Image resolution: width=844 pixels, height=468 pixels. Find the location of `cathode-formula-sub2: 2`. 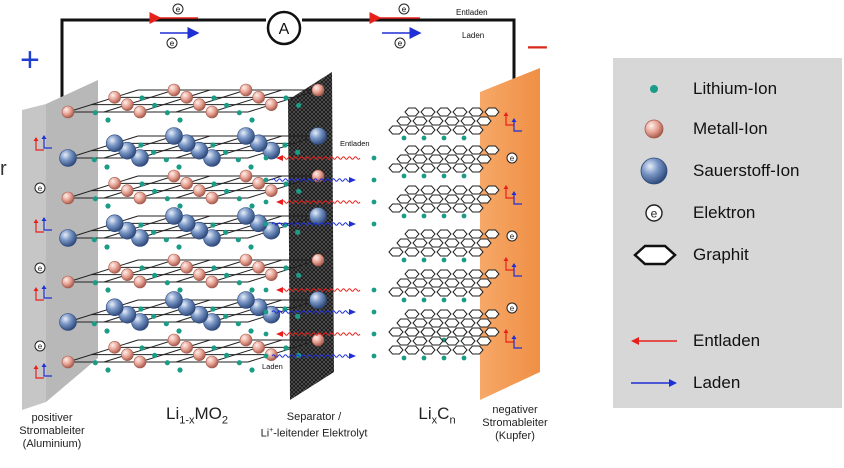

cathode-formula-sub2: 2 is located at coordinates (225, 420).